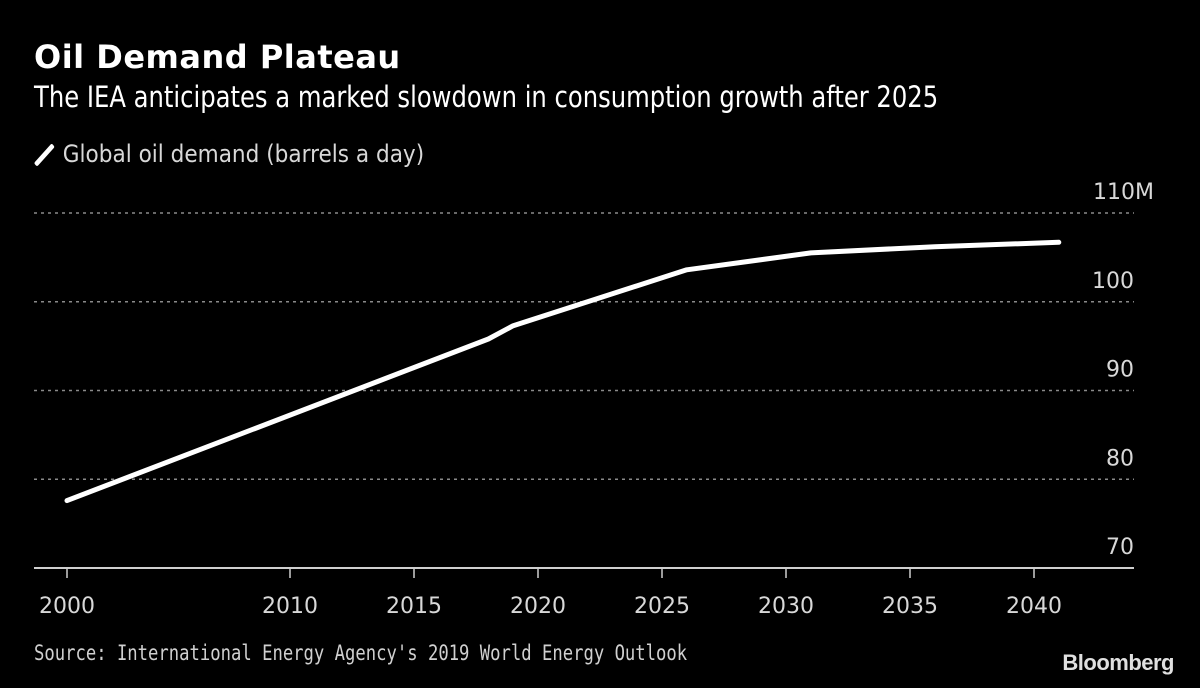  Describe the element at coordinates (1120, 370) in the screenshot. I see `y-tick-label: 90` at that location.